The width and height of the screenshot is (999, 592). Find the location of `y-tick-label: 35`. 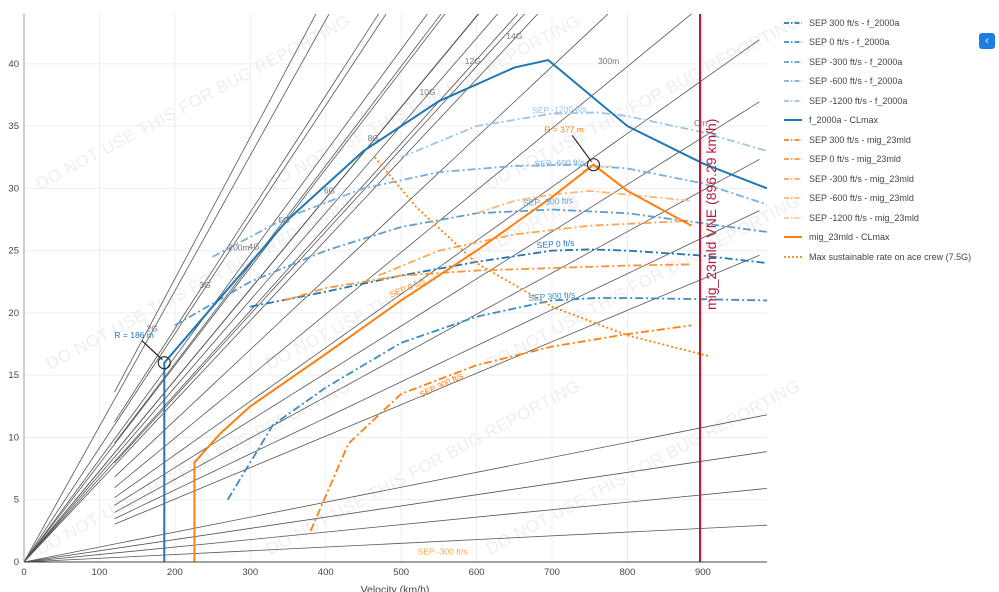

y-tick-label: 35 is located at coordinates (13, 126).